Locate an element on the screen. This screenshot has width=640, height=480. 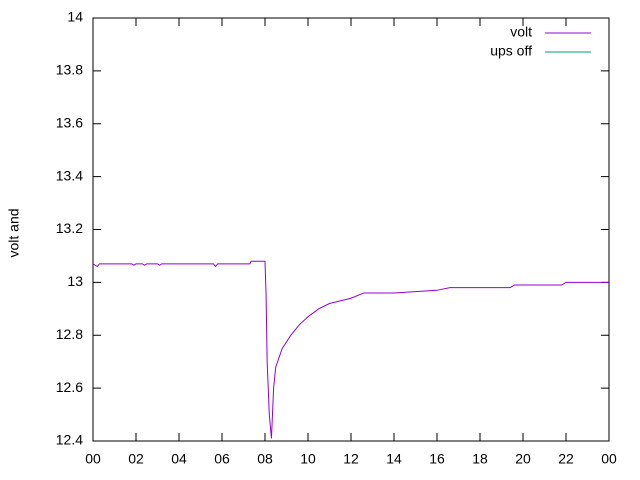
y-tick-label: 12.8 is located at coordinates (69, 334).